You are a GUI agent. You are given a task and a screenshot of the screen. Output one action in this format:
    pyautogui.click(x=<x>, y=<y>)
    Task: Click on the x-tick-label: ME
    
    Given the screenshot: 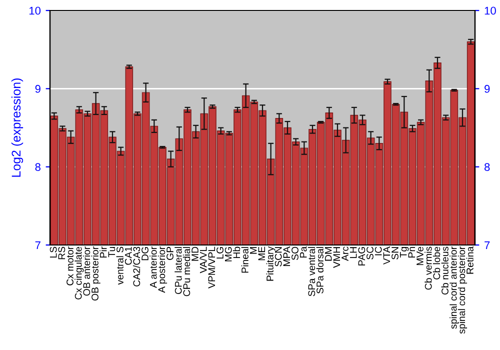 What is the action you would take?
    pyautogui.click(x=262, y=253)
    